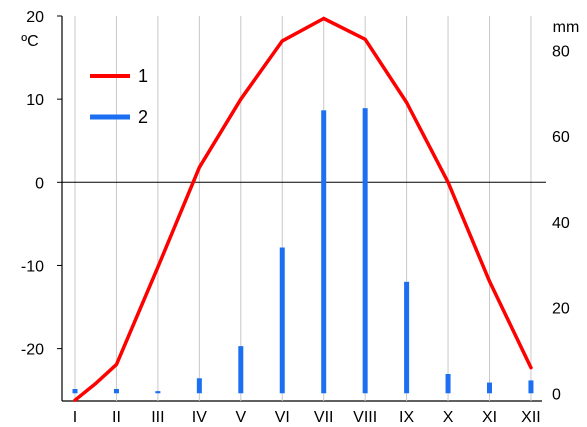 The image size is (587, 427). I want to click on x-tick-label-II: II, so click(116, 417).